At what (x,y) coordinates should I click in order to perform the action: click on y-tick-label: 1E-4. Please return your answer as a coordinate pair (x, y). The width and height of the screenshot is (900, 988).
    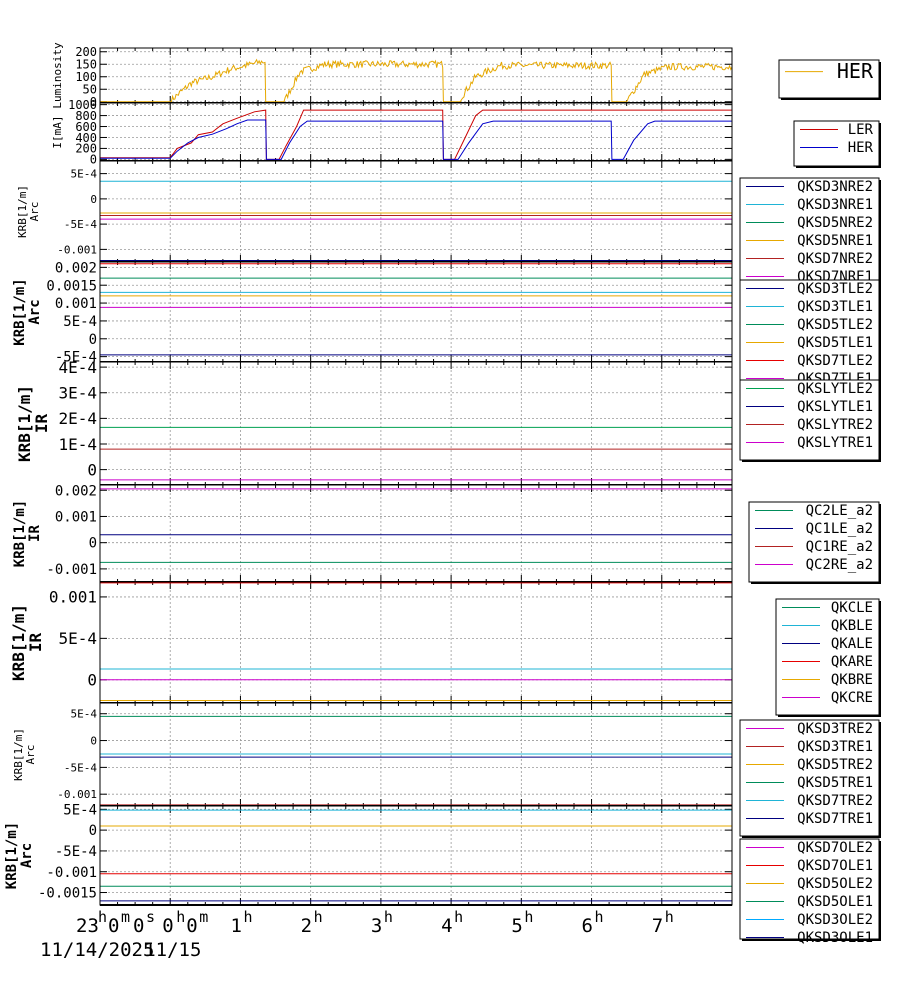
    Looking at the image, I should click on (77, 444).